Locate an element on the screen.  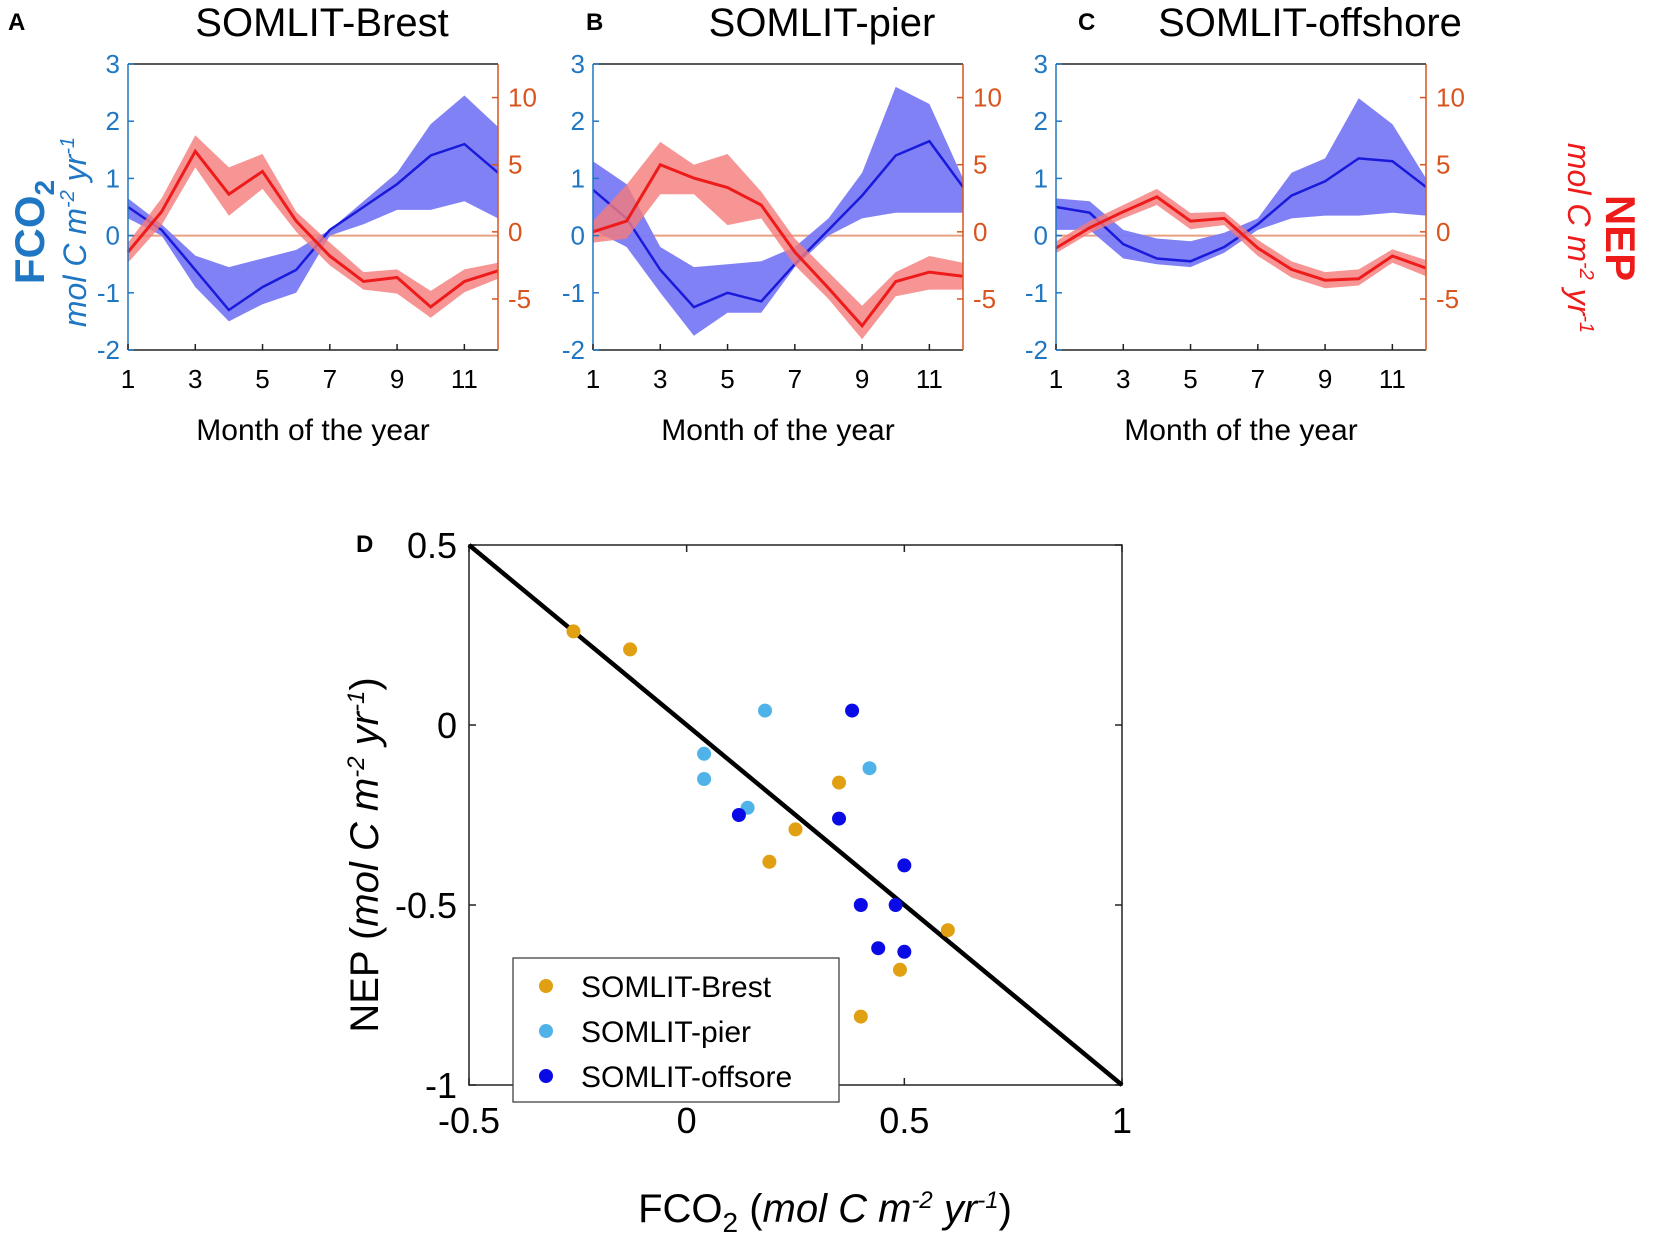
svg-text: FCO2 is located at coordinates (33, 232).